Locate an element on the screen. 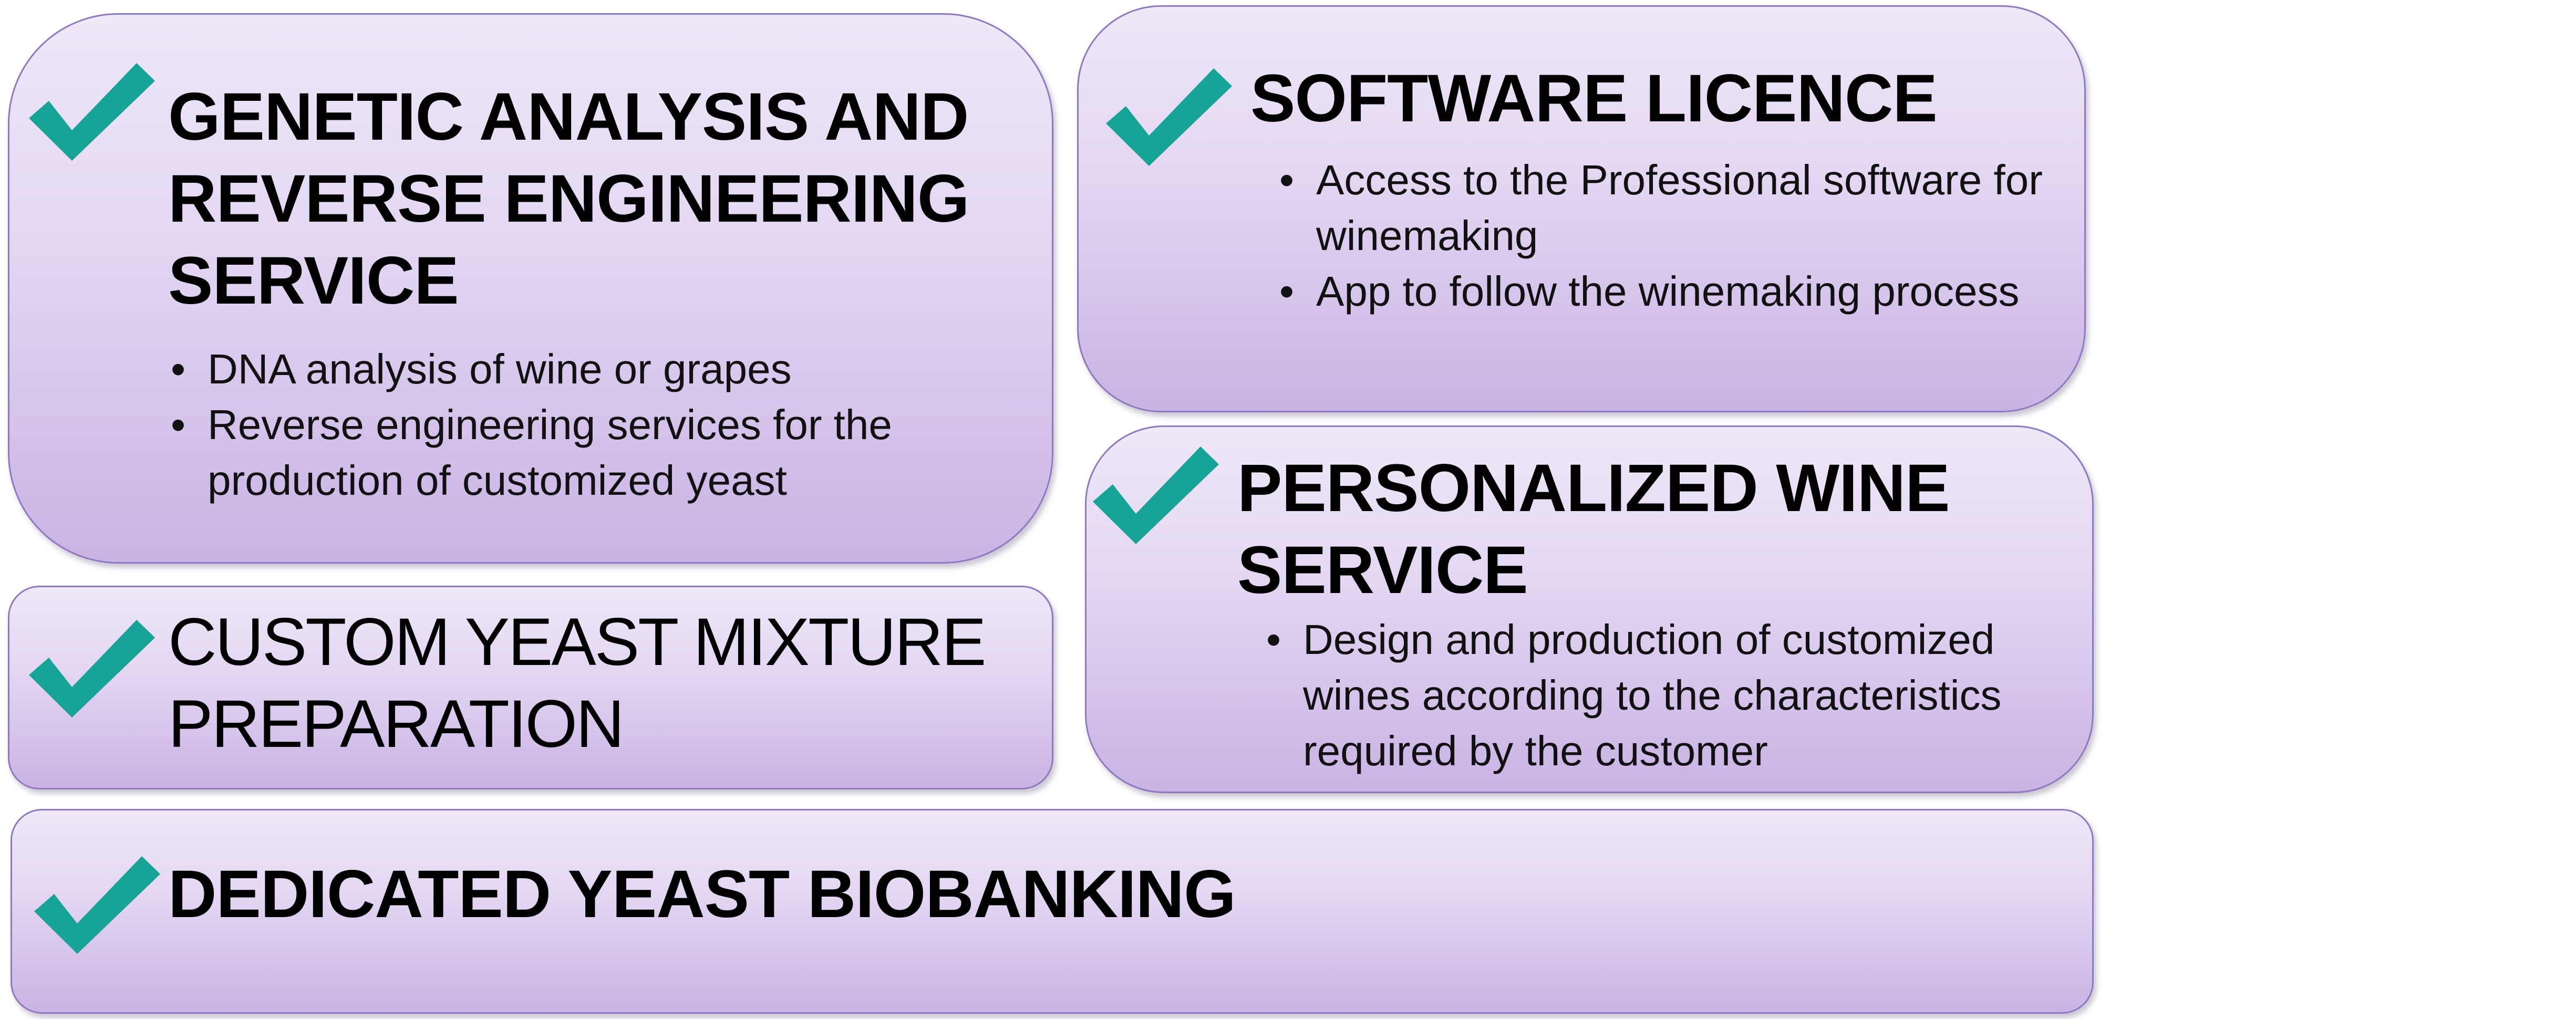 The image size is (2576, 1019). card-title-personalized-wine: PERSONALIZED WINE SERVICE is located at coordinates (1593, 529).